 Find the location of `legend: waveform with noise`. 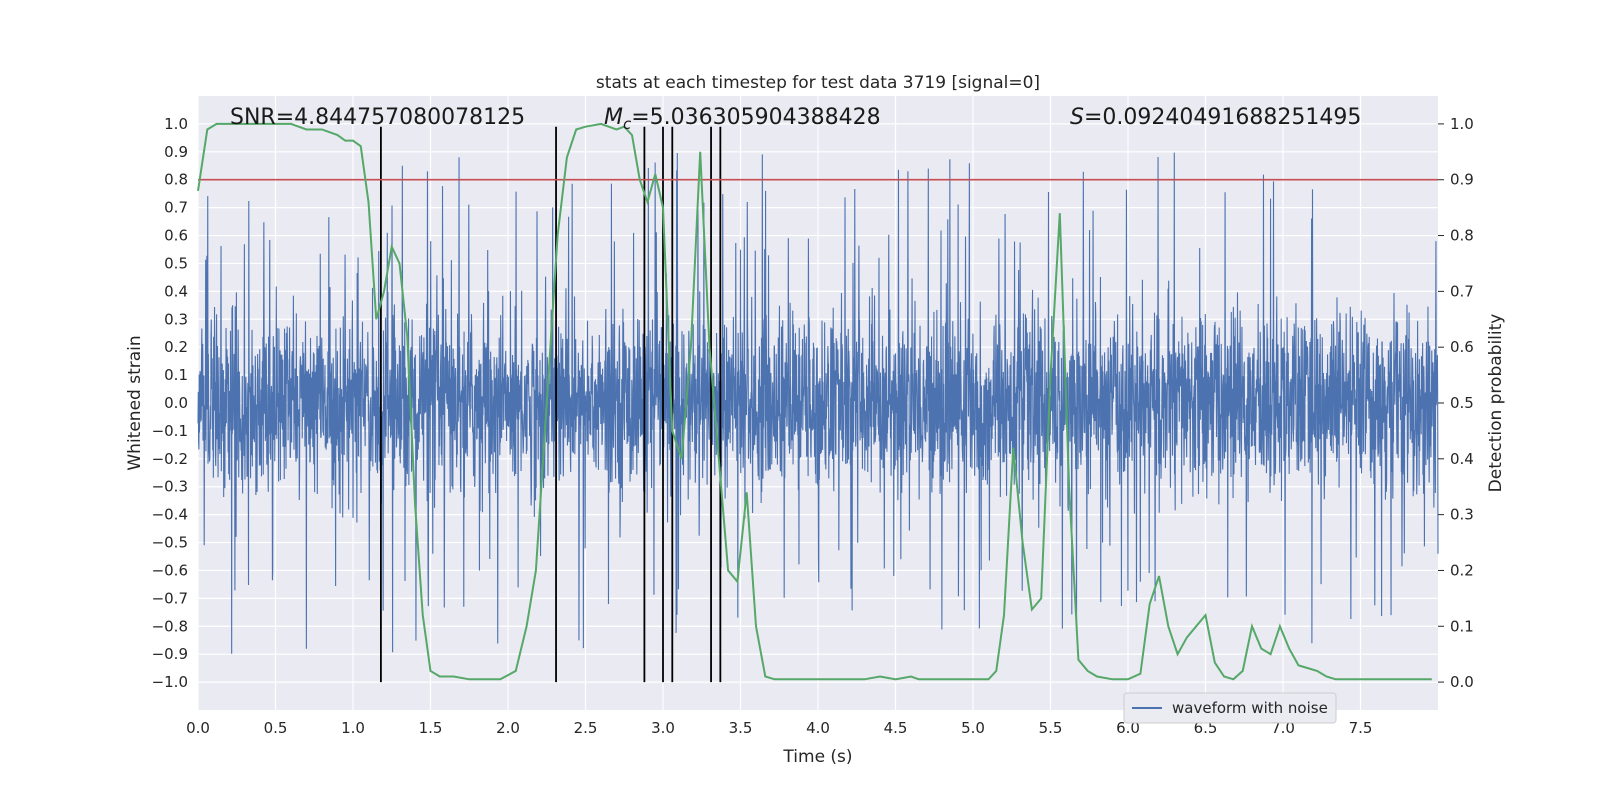

legend: waveform with noise is located at coordinates (1230, 708).